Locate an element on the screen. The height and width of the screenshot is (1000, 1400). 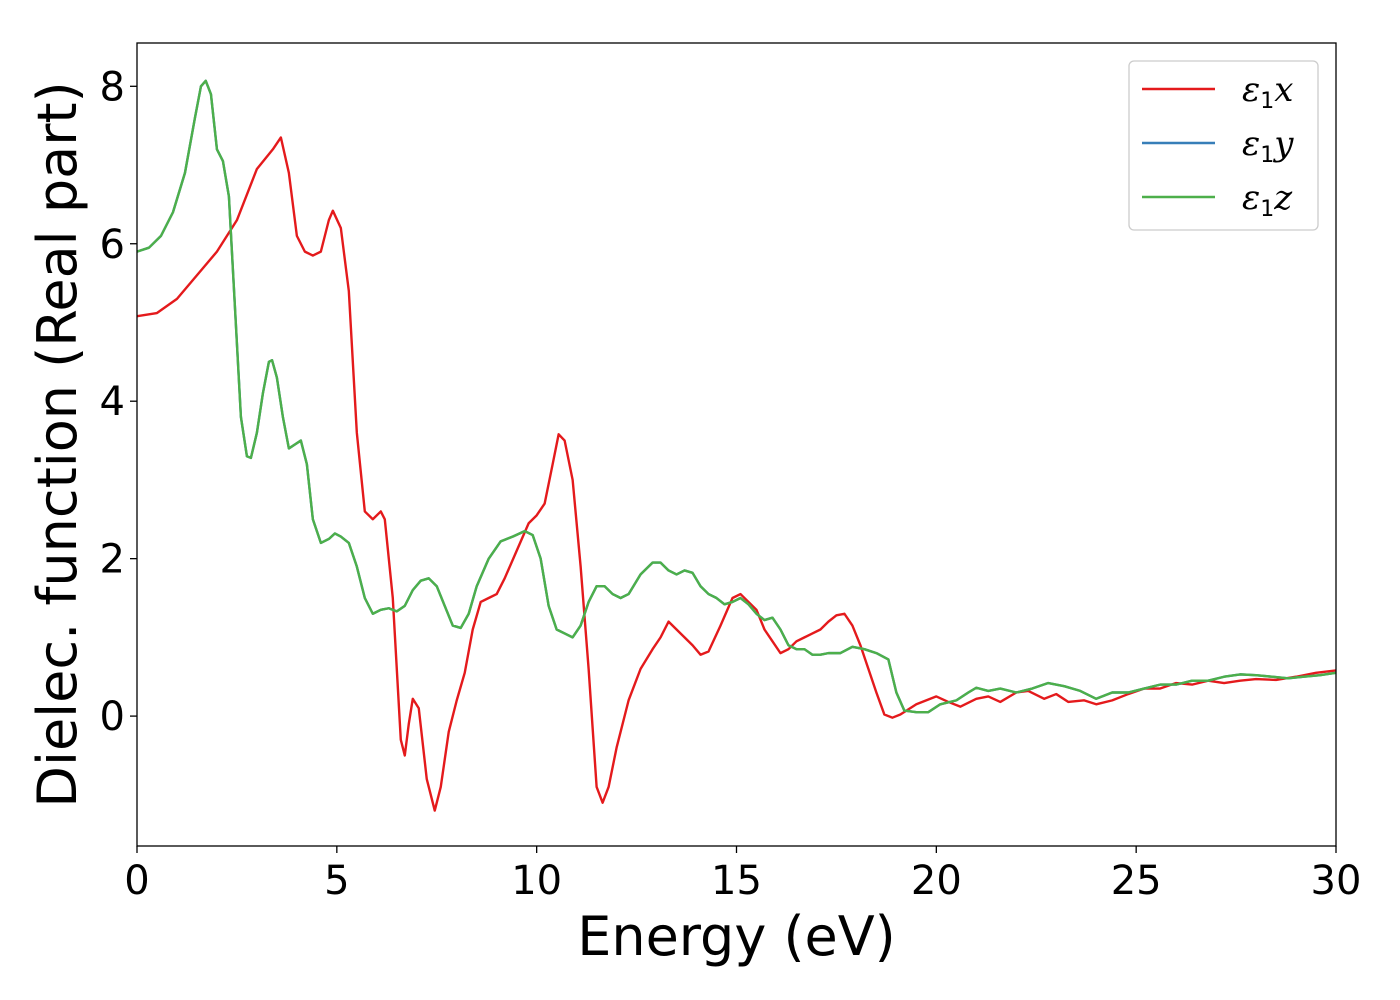
y-axis-label: Dielec. function (Real part) is located at coordinates (57, 444).